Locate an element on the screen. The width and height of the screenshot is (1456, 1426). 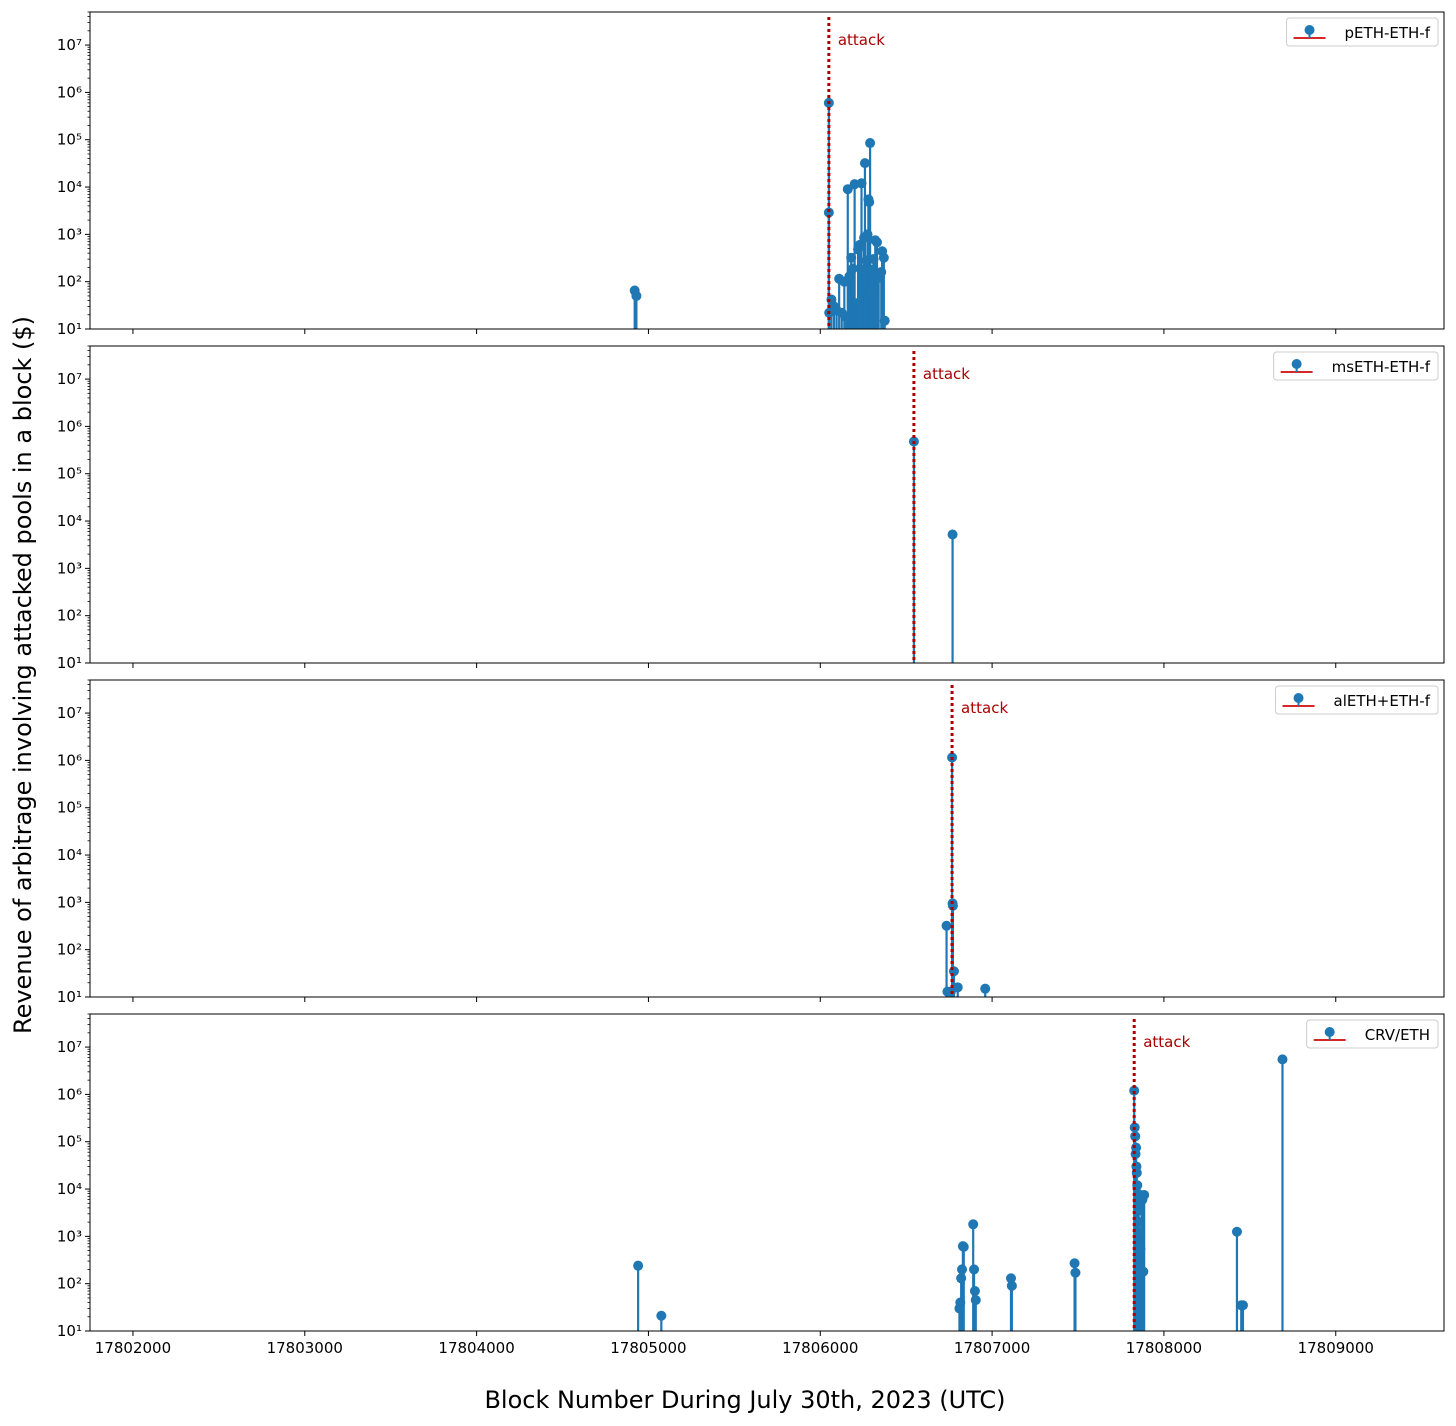
x-tick-label: 17802000 is located at coordinates (133, 1348).